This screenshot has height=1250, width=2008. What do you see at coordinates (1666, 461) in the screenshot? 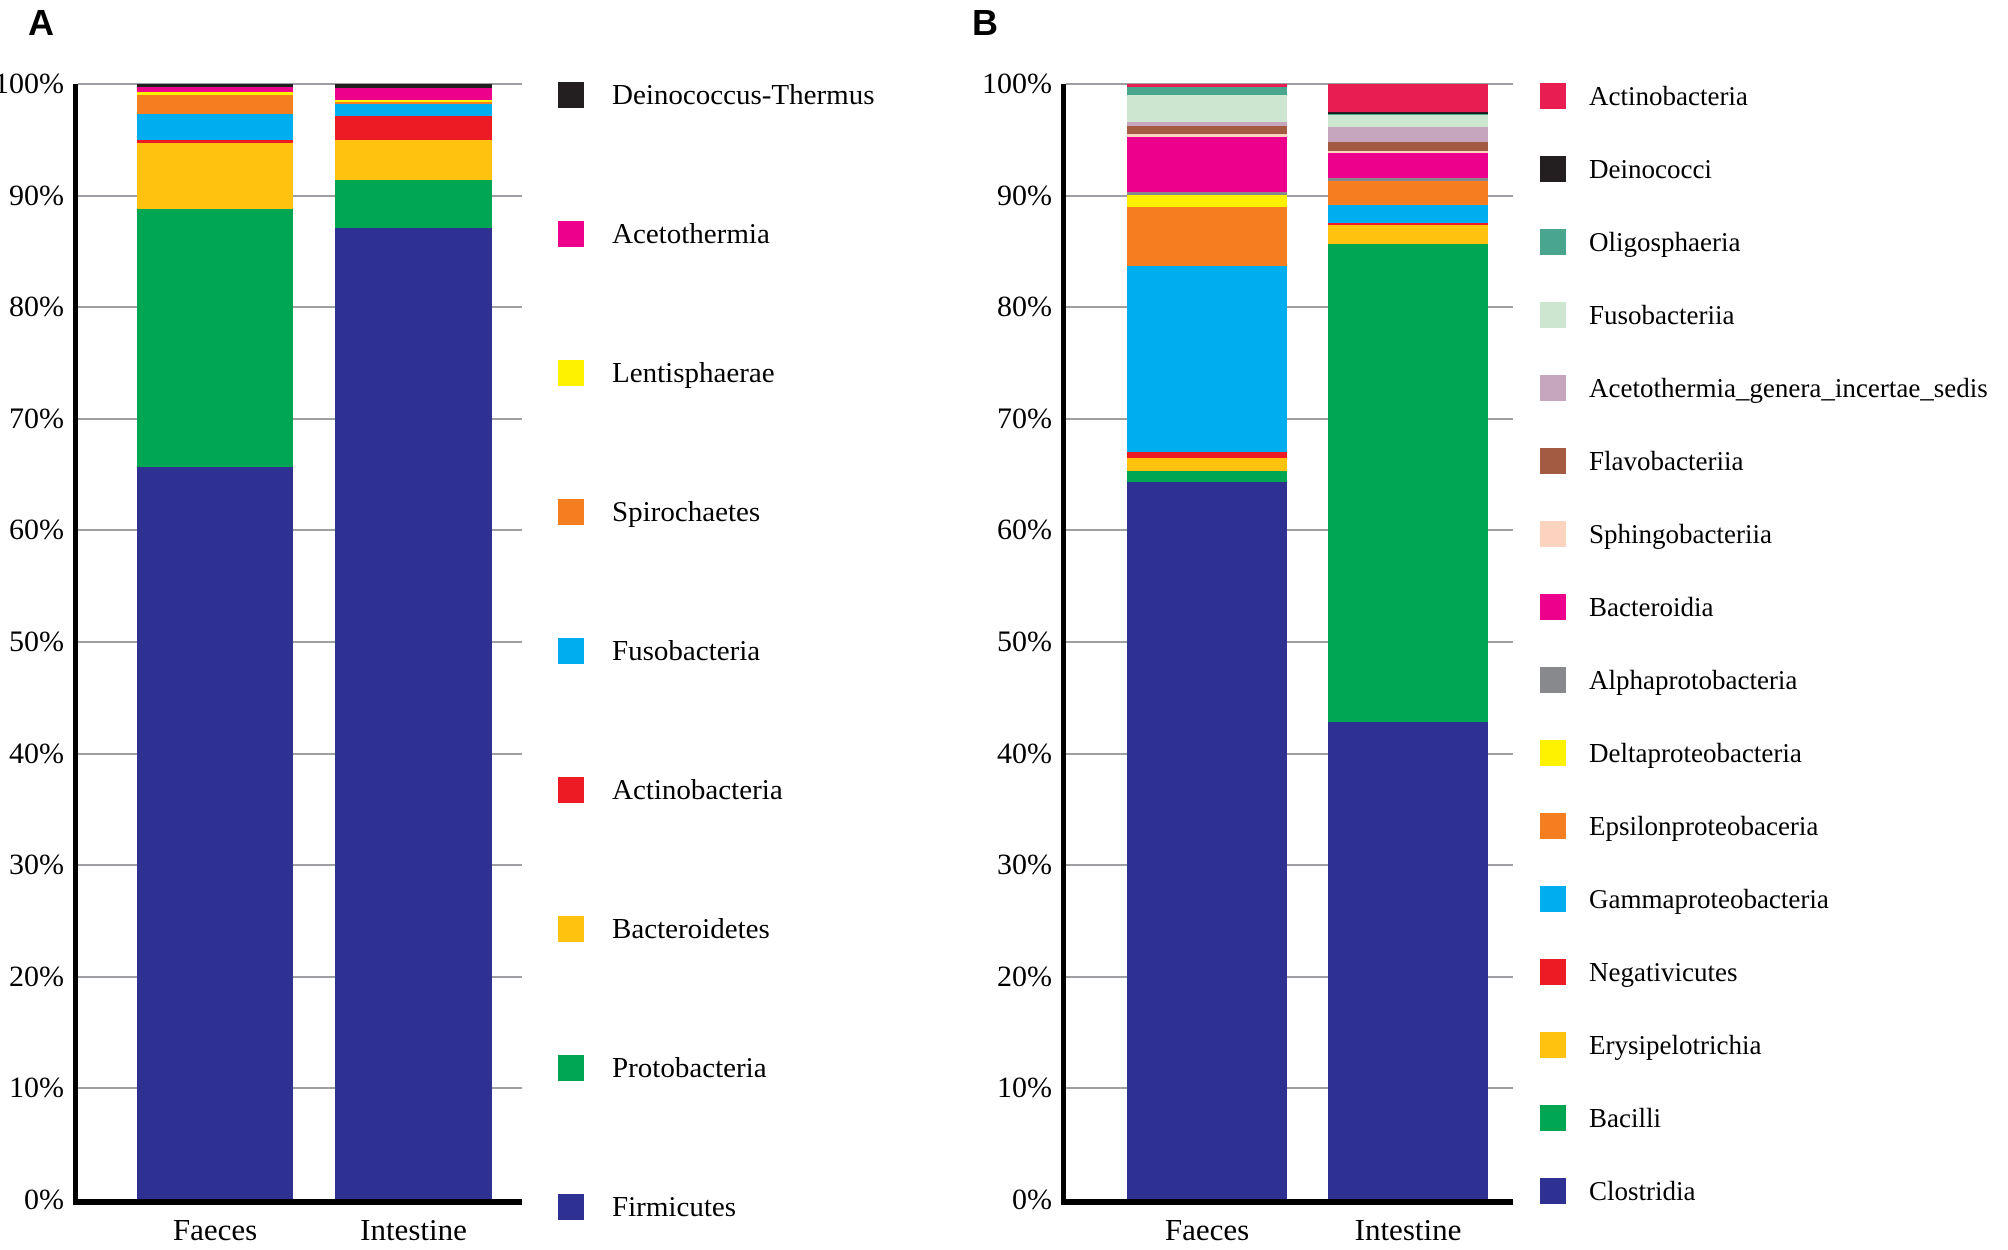
I see `legend-label-b-Flavobacteriia: Flavobacteriia` at bounding box center [1666, 461].